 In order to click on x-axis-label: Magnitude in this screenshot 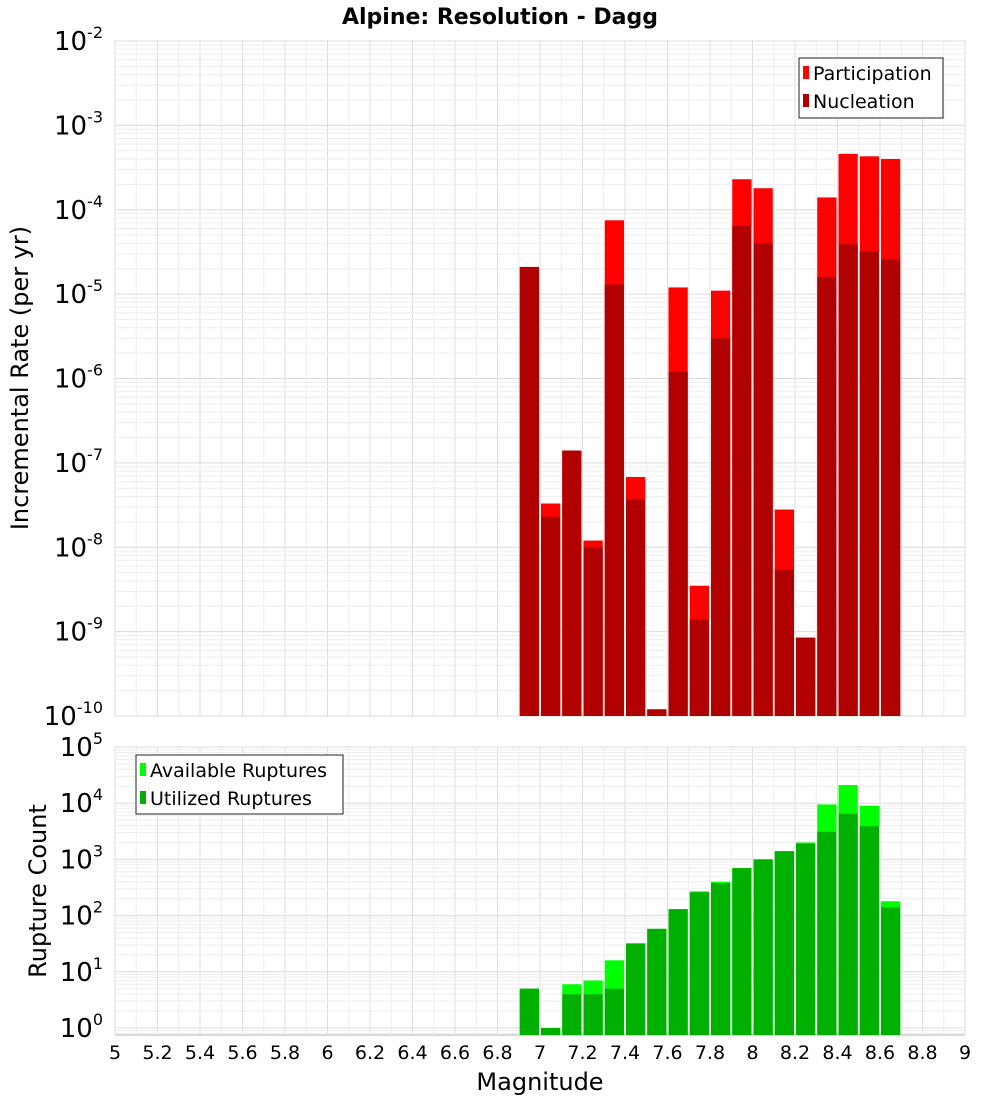, I will do `click(539, 1082)`.